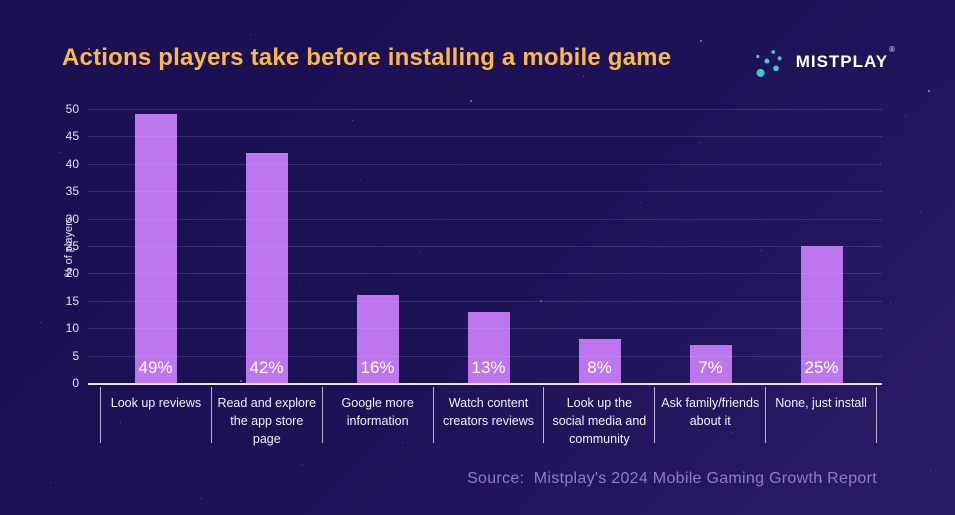 Image resolution: width=955 pixels, height=515 pixels. What do you see at coordinates (821, 314) in the screenshot?
I see `bar: 25%` at bounding box center [821, 314].